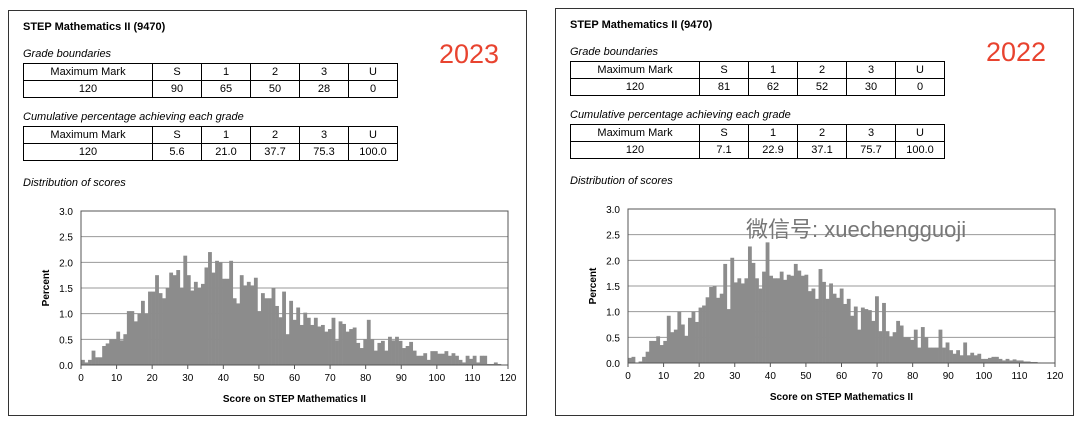 The image size is (1080, 421). Describe the element at coordinates (366, 378) in the screenshot. I see `x-tick-label: 80` at that location.